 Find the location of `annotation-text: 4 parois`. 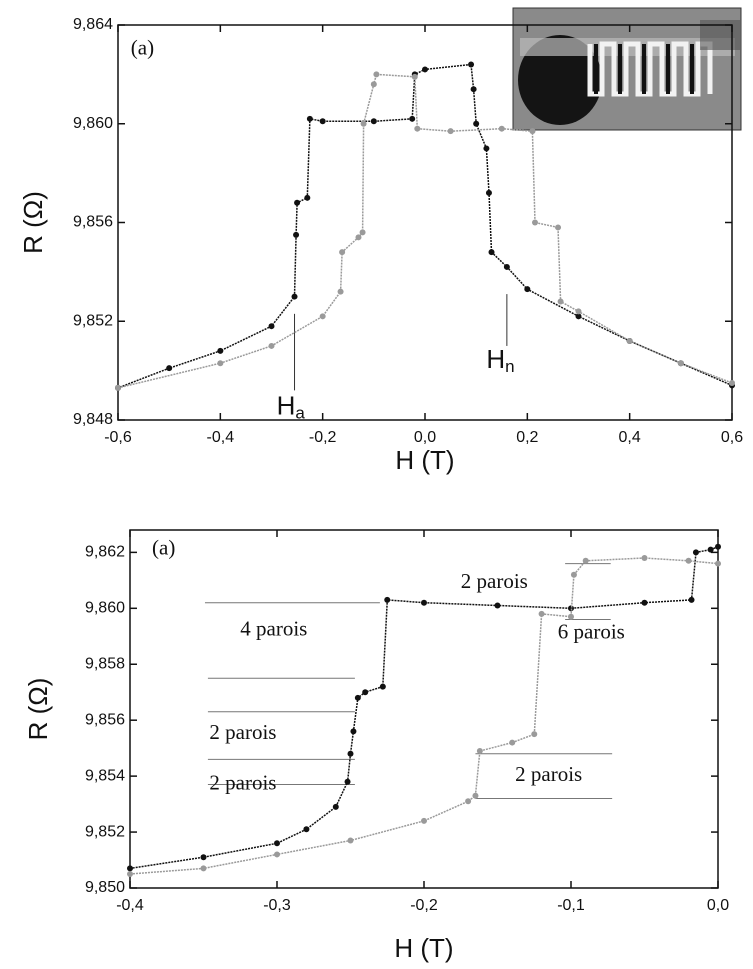

annotation-text: 4 parois is located at coordinates (273, 629).